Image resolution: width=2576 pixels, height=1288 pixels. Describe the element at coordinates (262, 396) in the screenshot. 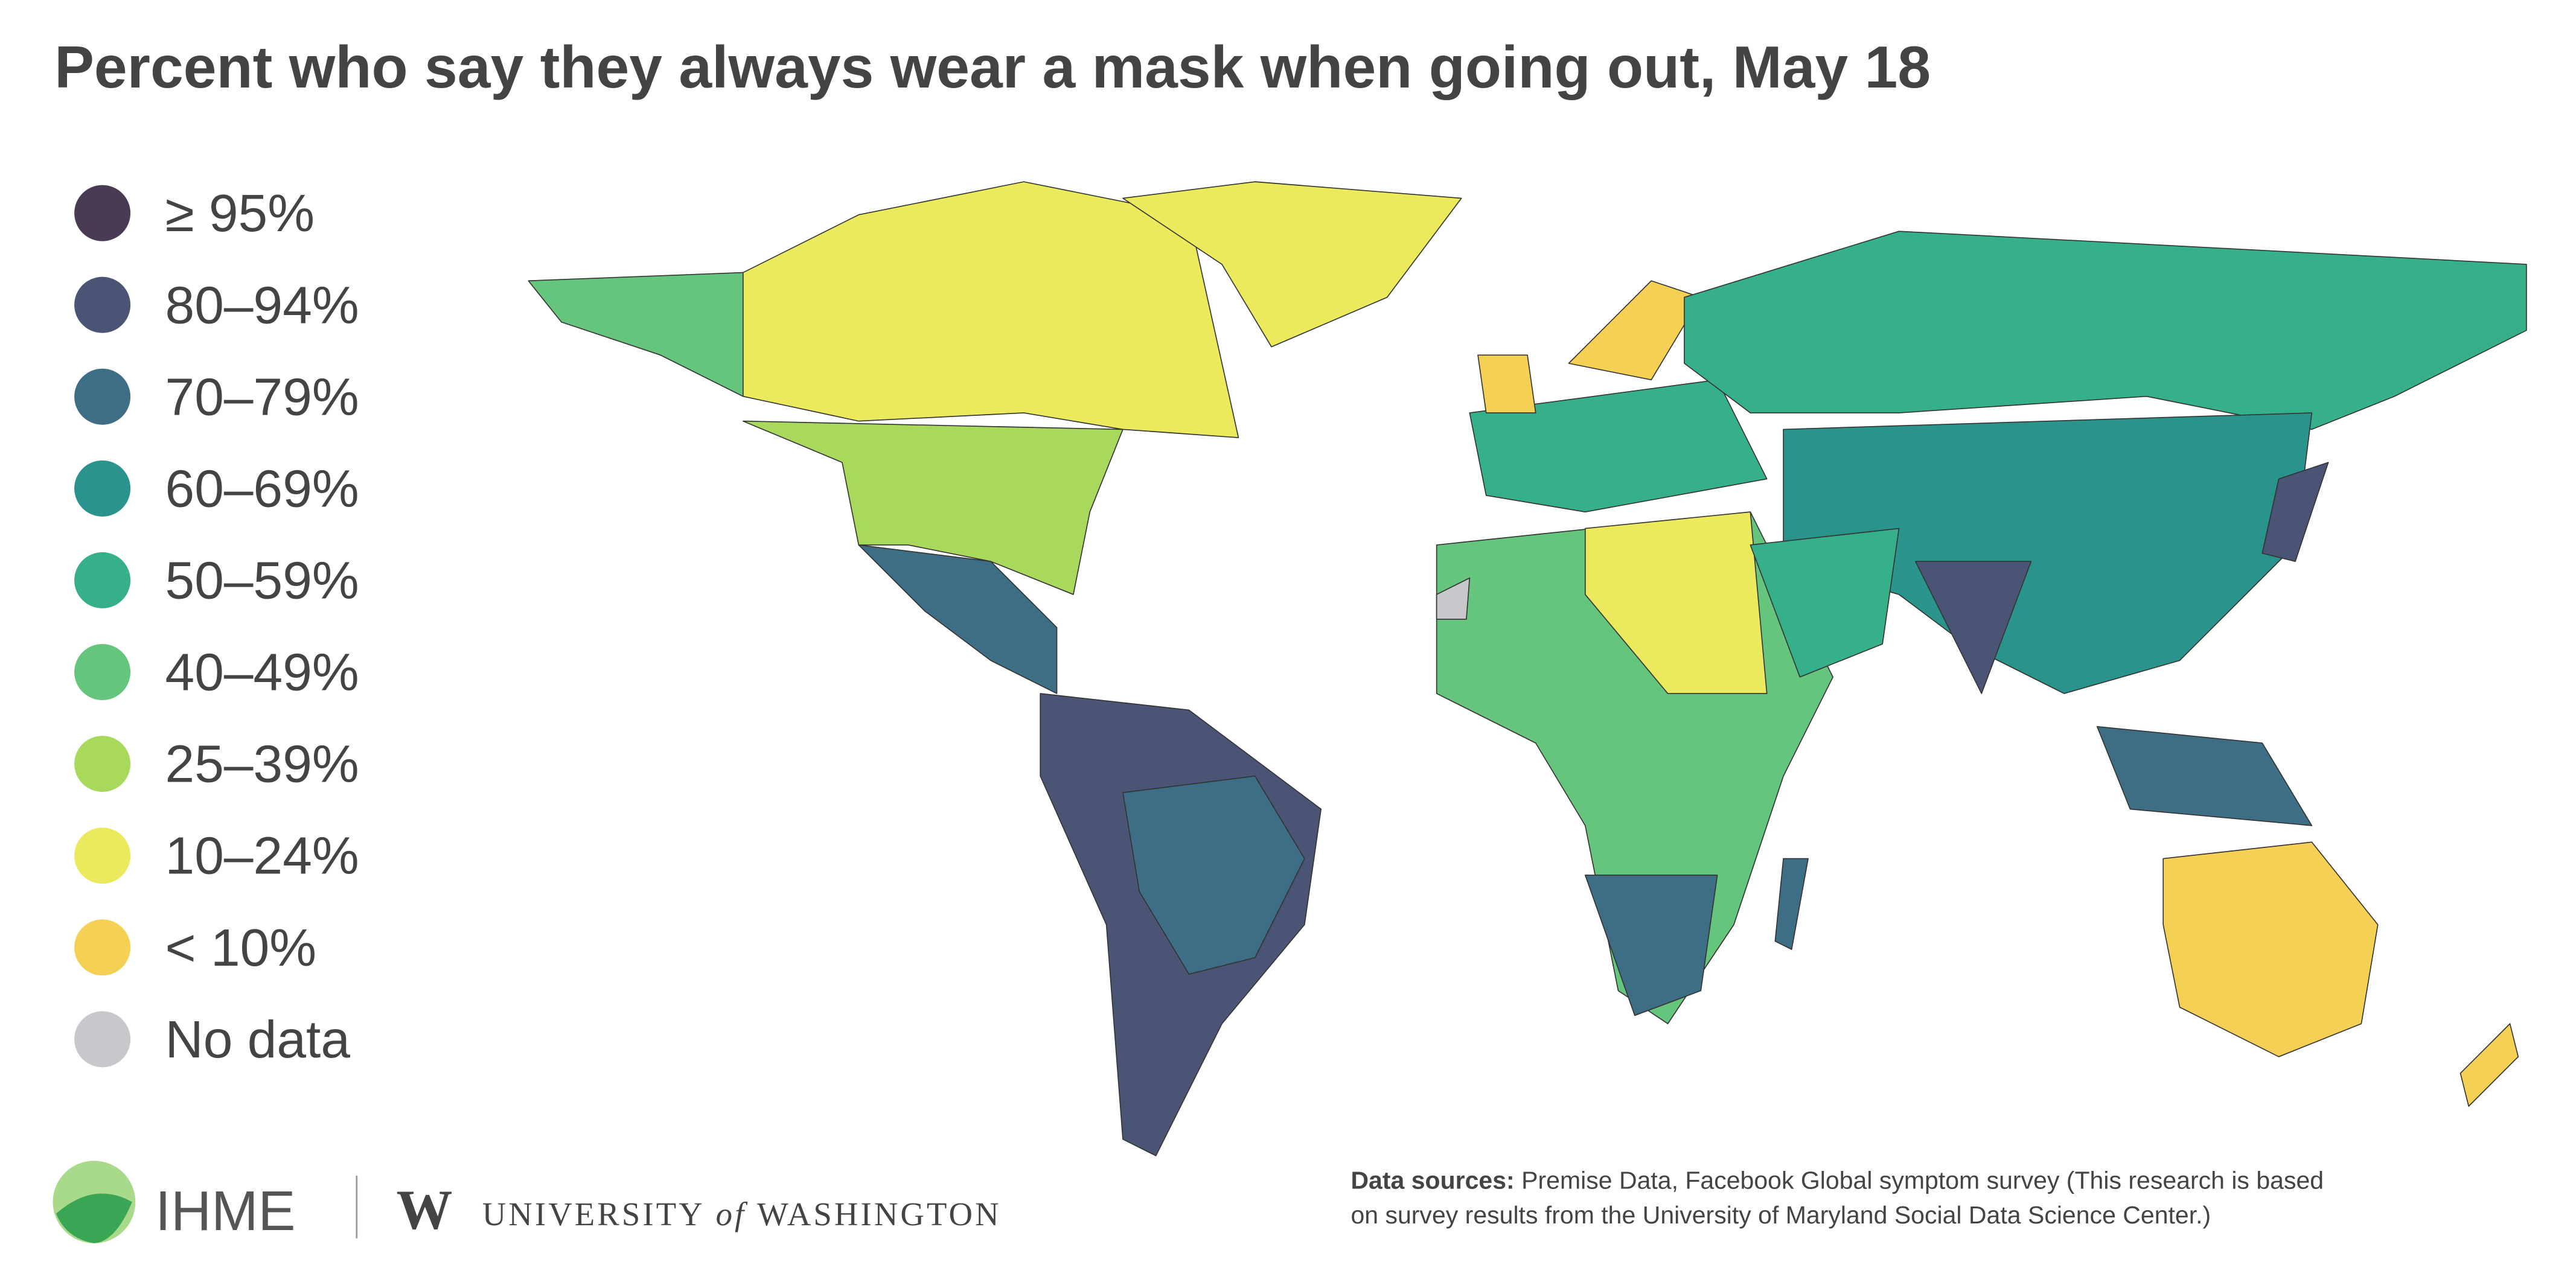

I see `legend-label: 70–79%` at that location.